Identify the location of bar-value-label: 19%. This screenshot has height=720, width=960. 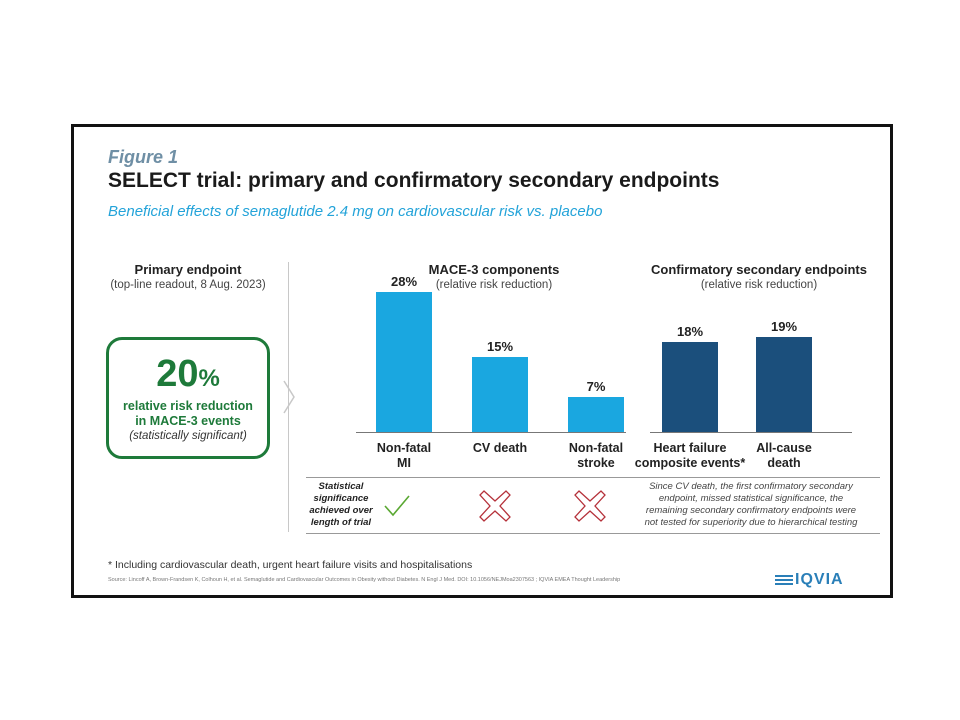
(784, 326).